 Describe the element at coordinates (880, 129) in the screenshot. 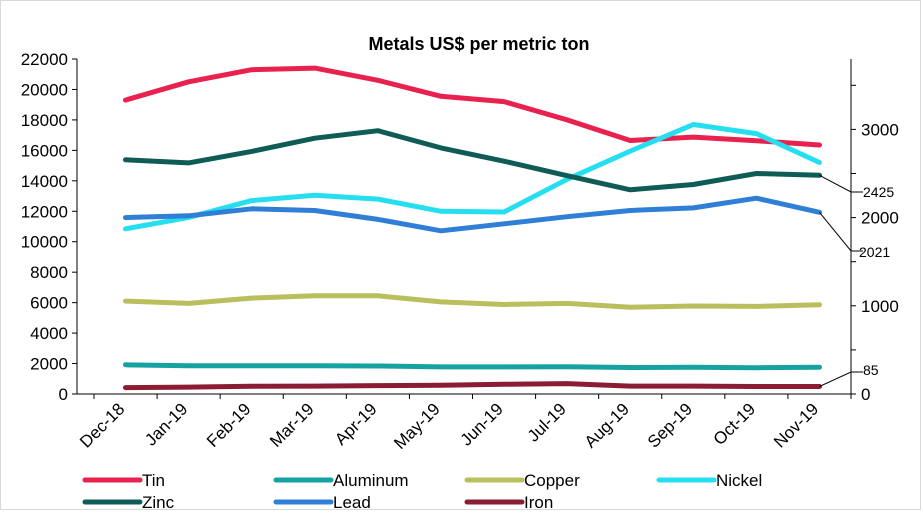

I see `right-y-tick-label: 3000` at that location.